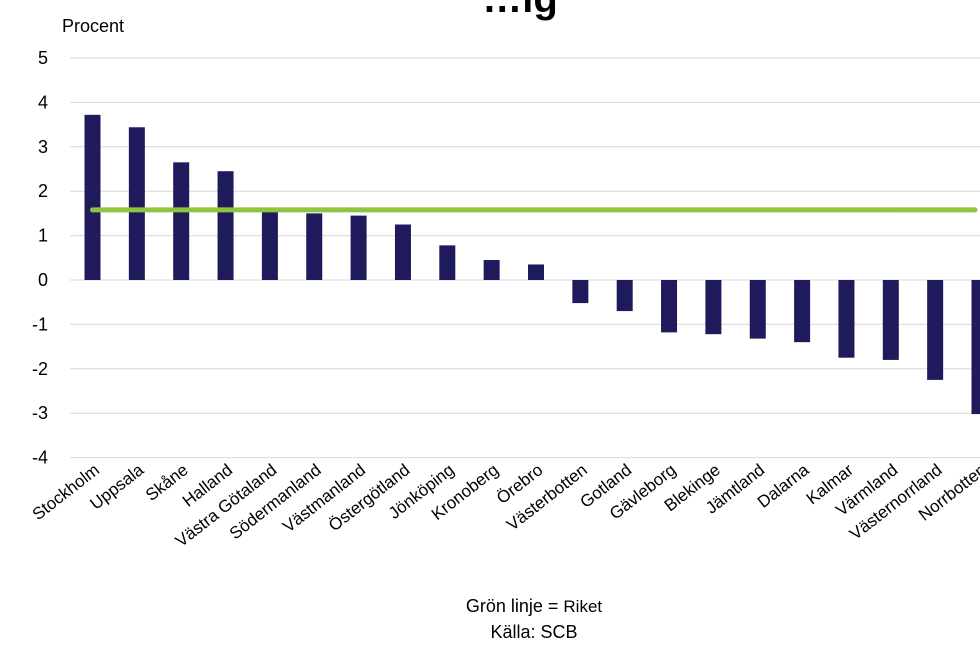  I want to click on y-tick-label: 2, so click(43, 191).